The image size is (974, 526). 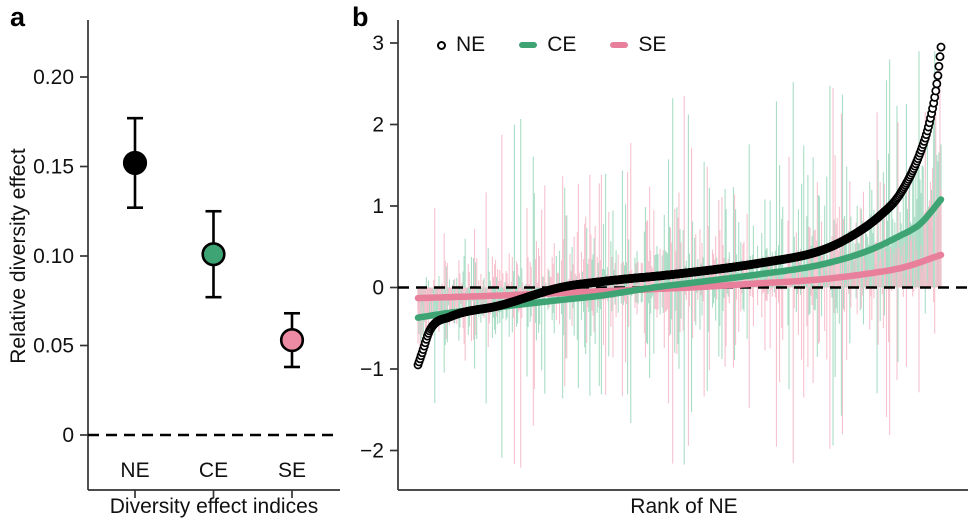 What do you see at coordinates (134, 470) in the screenshot?
I see `panel-a-category-label: NE` at bounding box center [134, 470].